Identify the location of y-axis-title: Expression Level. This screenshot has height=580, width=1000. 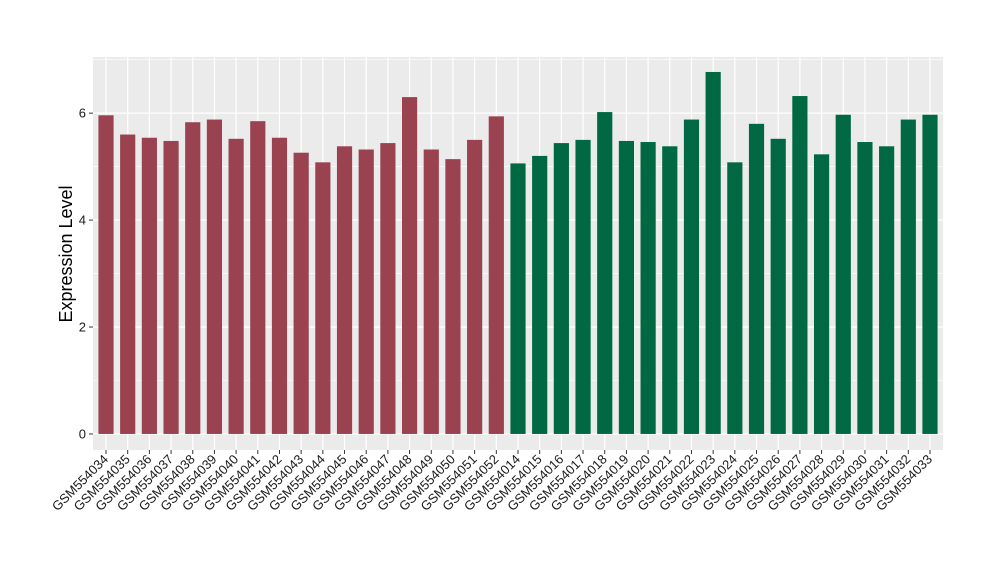
(66, 253).